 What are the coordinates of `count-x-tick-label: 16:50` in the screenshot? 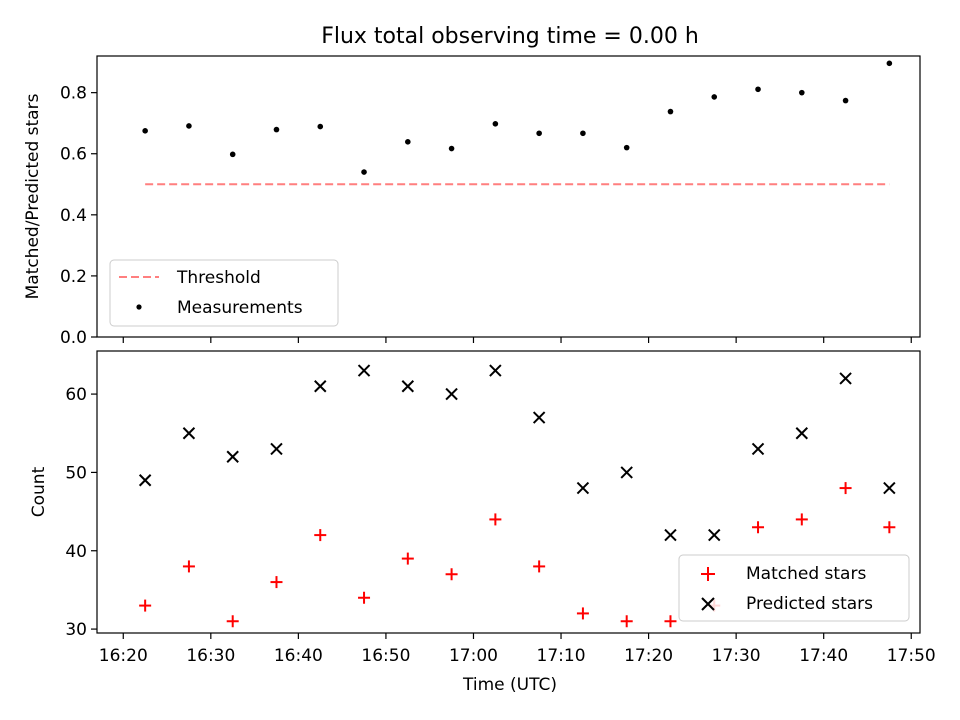 It's located at (385, 656).